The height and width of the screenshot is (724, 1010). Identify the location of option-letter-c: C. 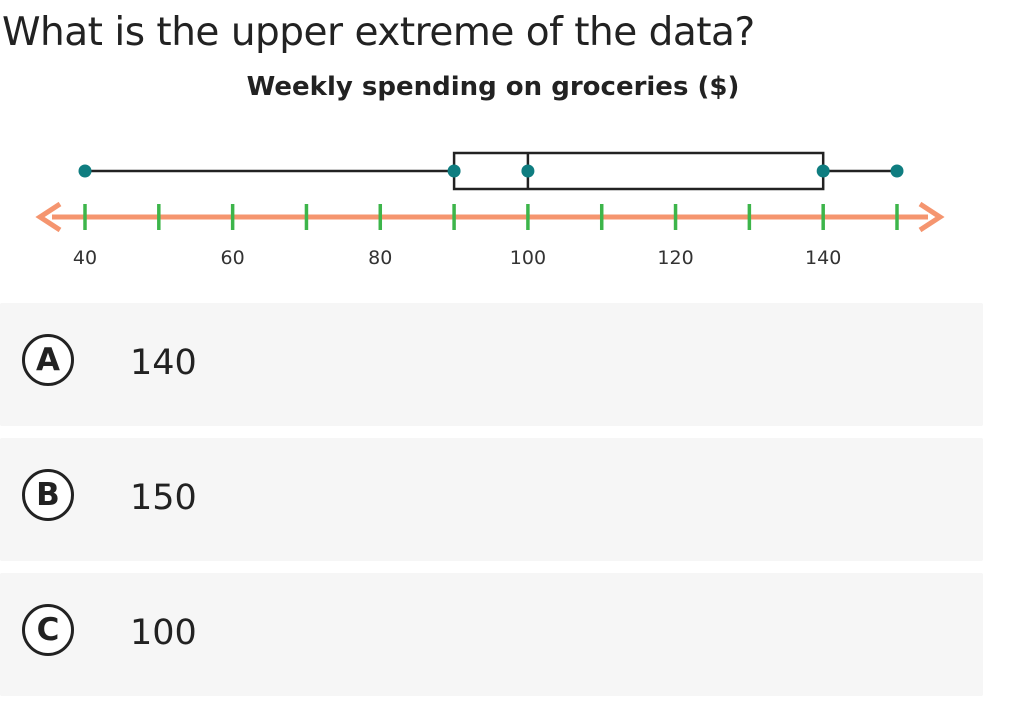
(48, 630).